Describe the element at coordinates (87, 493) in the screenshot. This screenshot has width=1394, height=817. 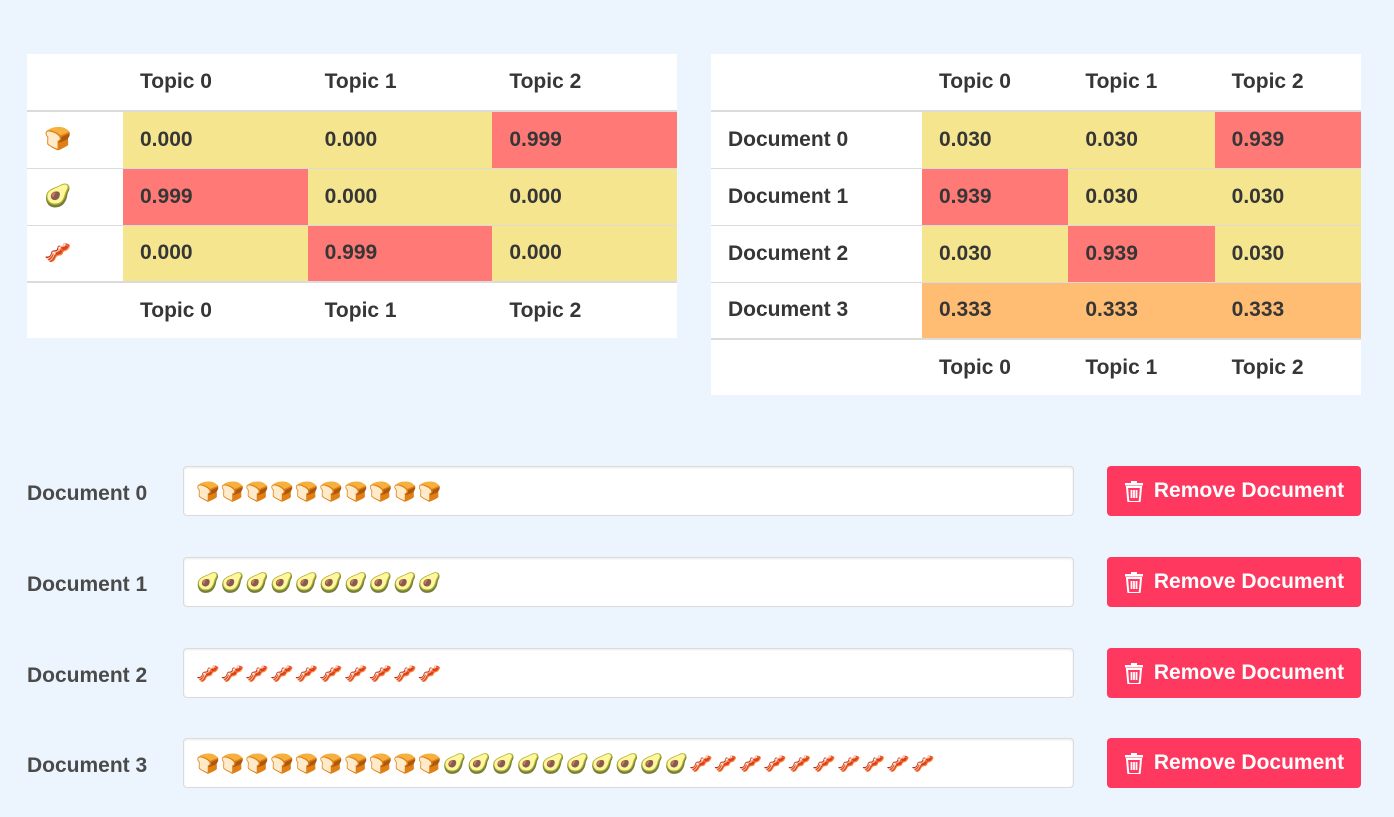
I see `document-label: Document 0` at that location.